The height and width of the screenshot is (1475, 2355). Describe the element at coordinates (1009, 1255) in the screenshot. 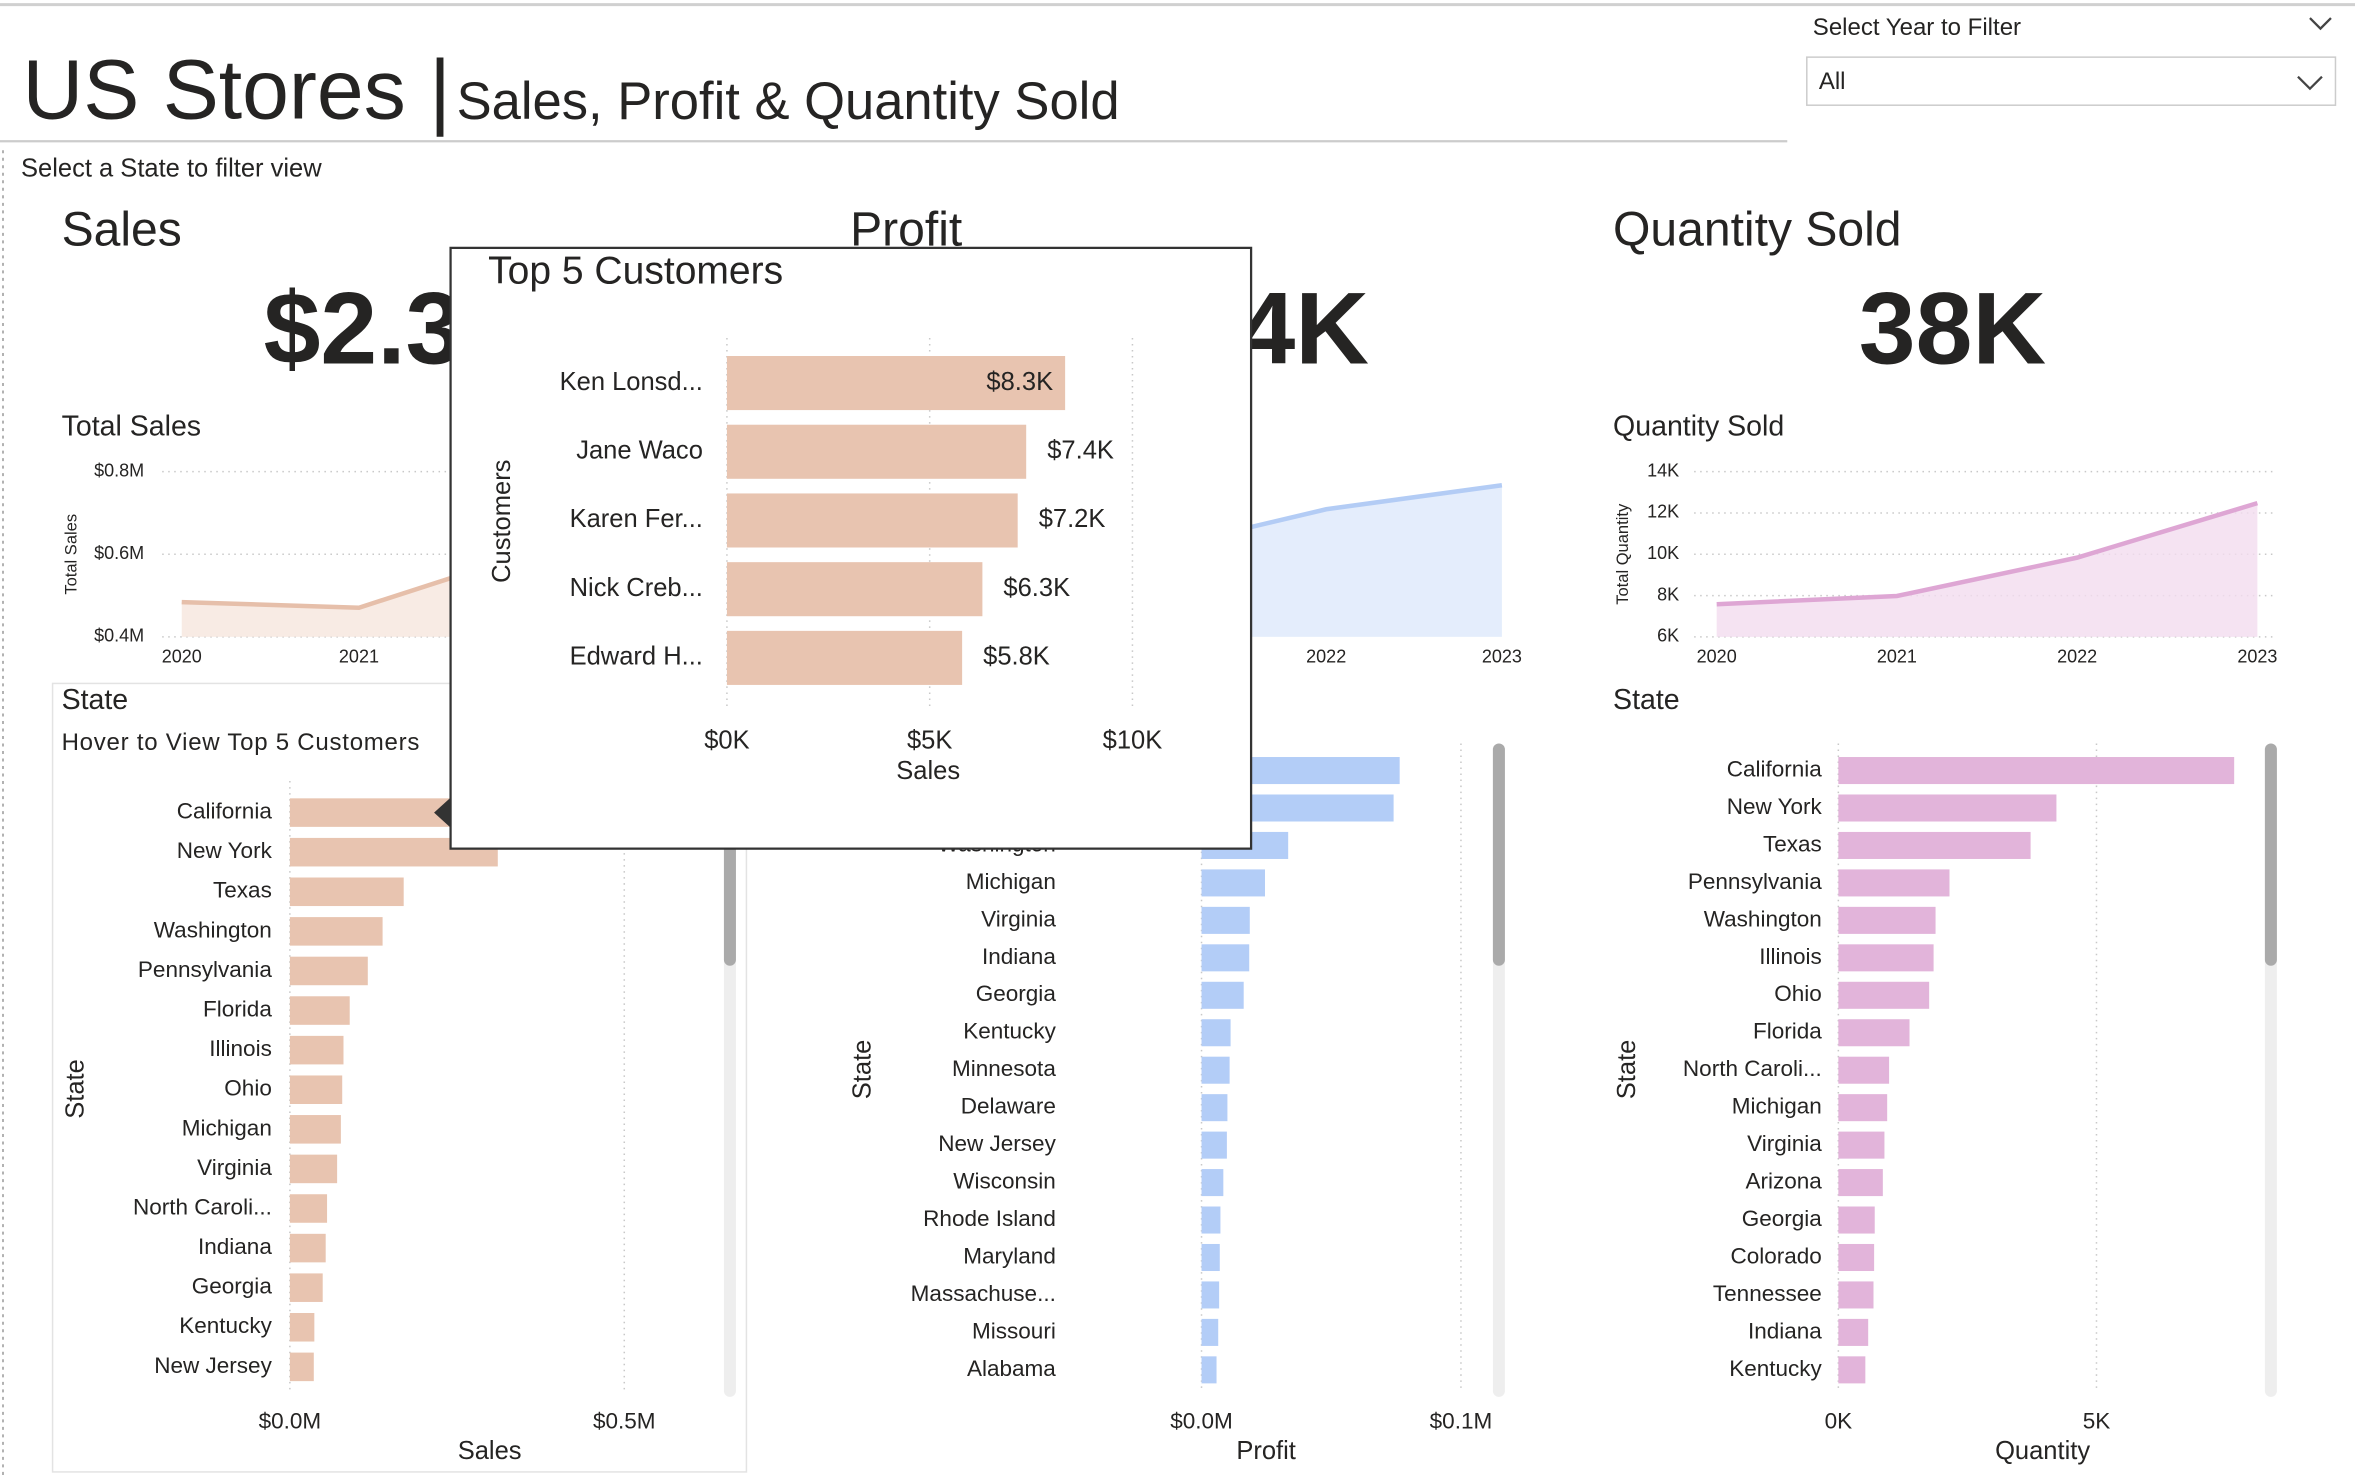

I see `category-label: Maryland` at that location.